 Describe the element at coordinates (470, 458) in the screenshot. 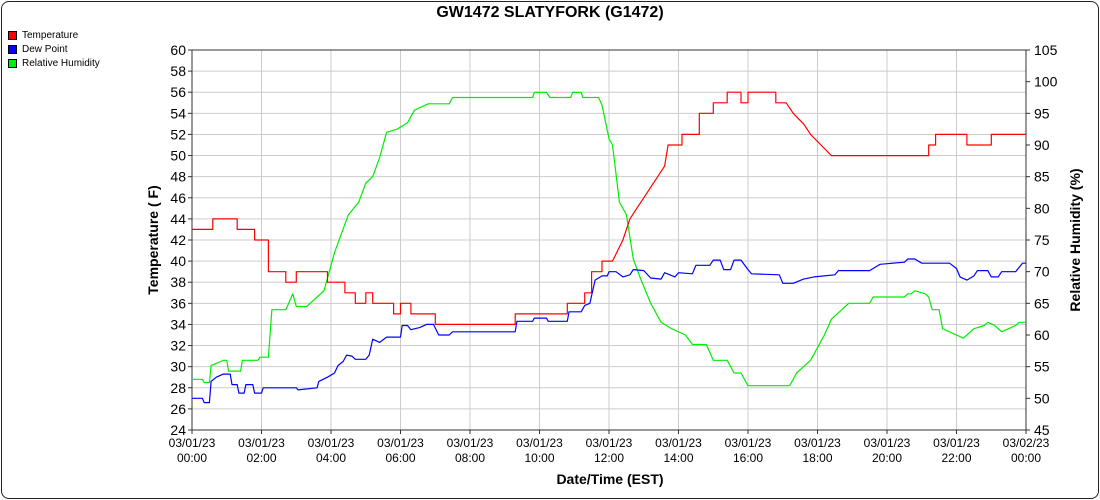

I see `x-tick-time-label: 08:00` at that location.